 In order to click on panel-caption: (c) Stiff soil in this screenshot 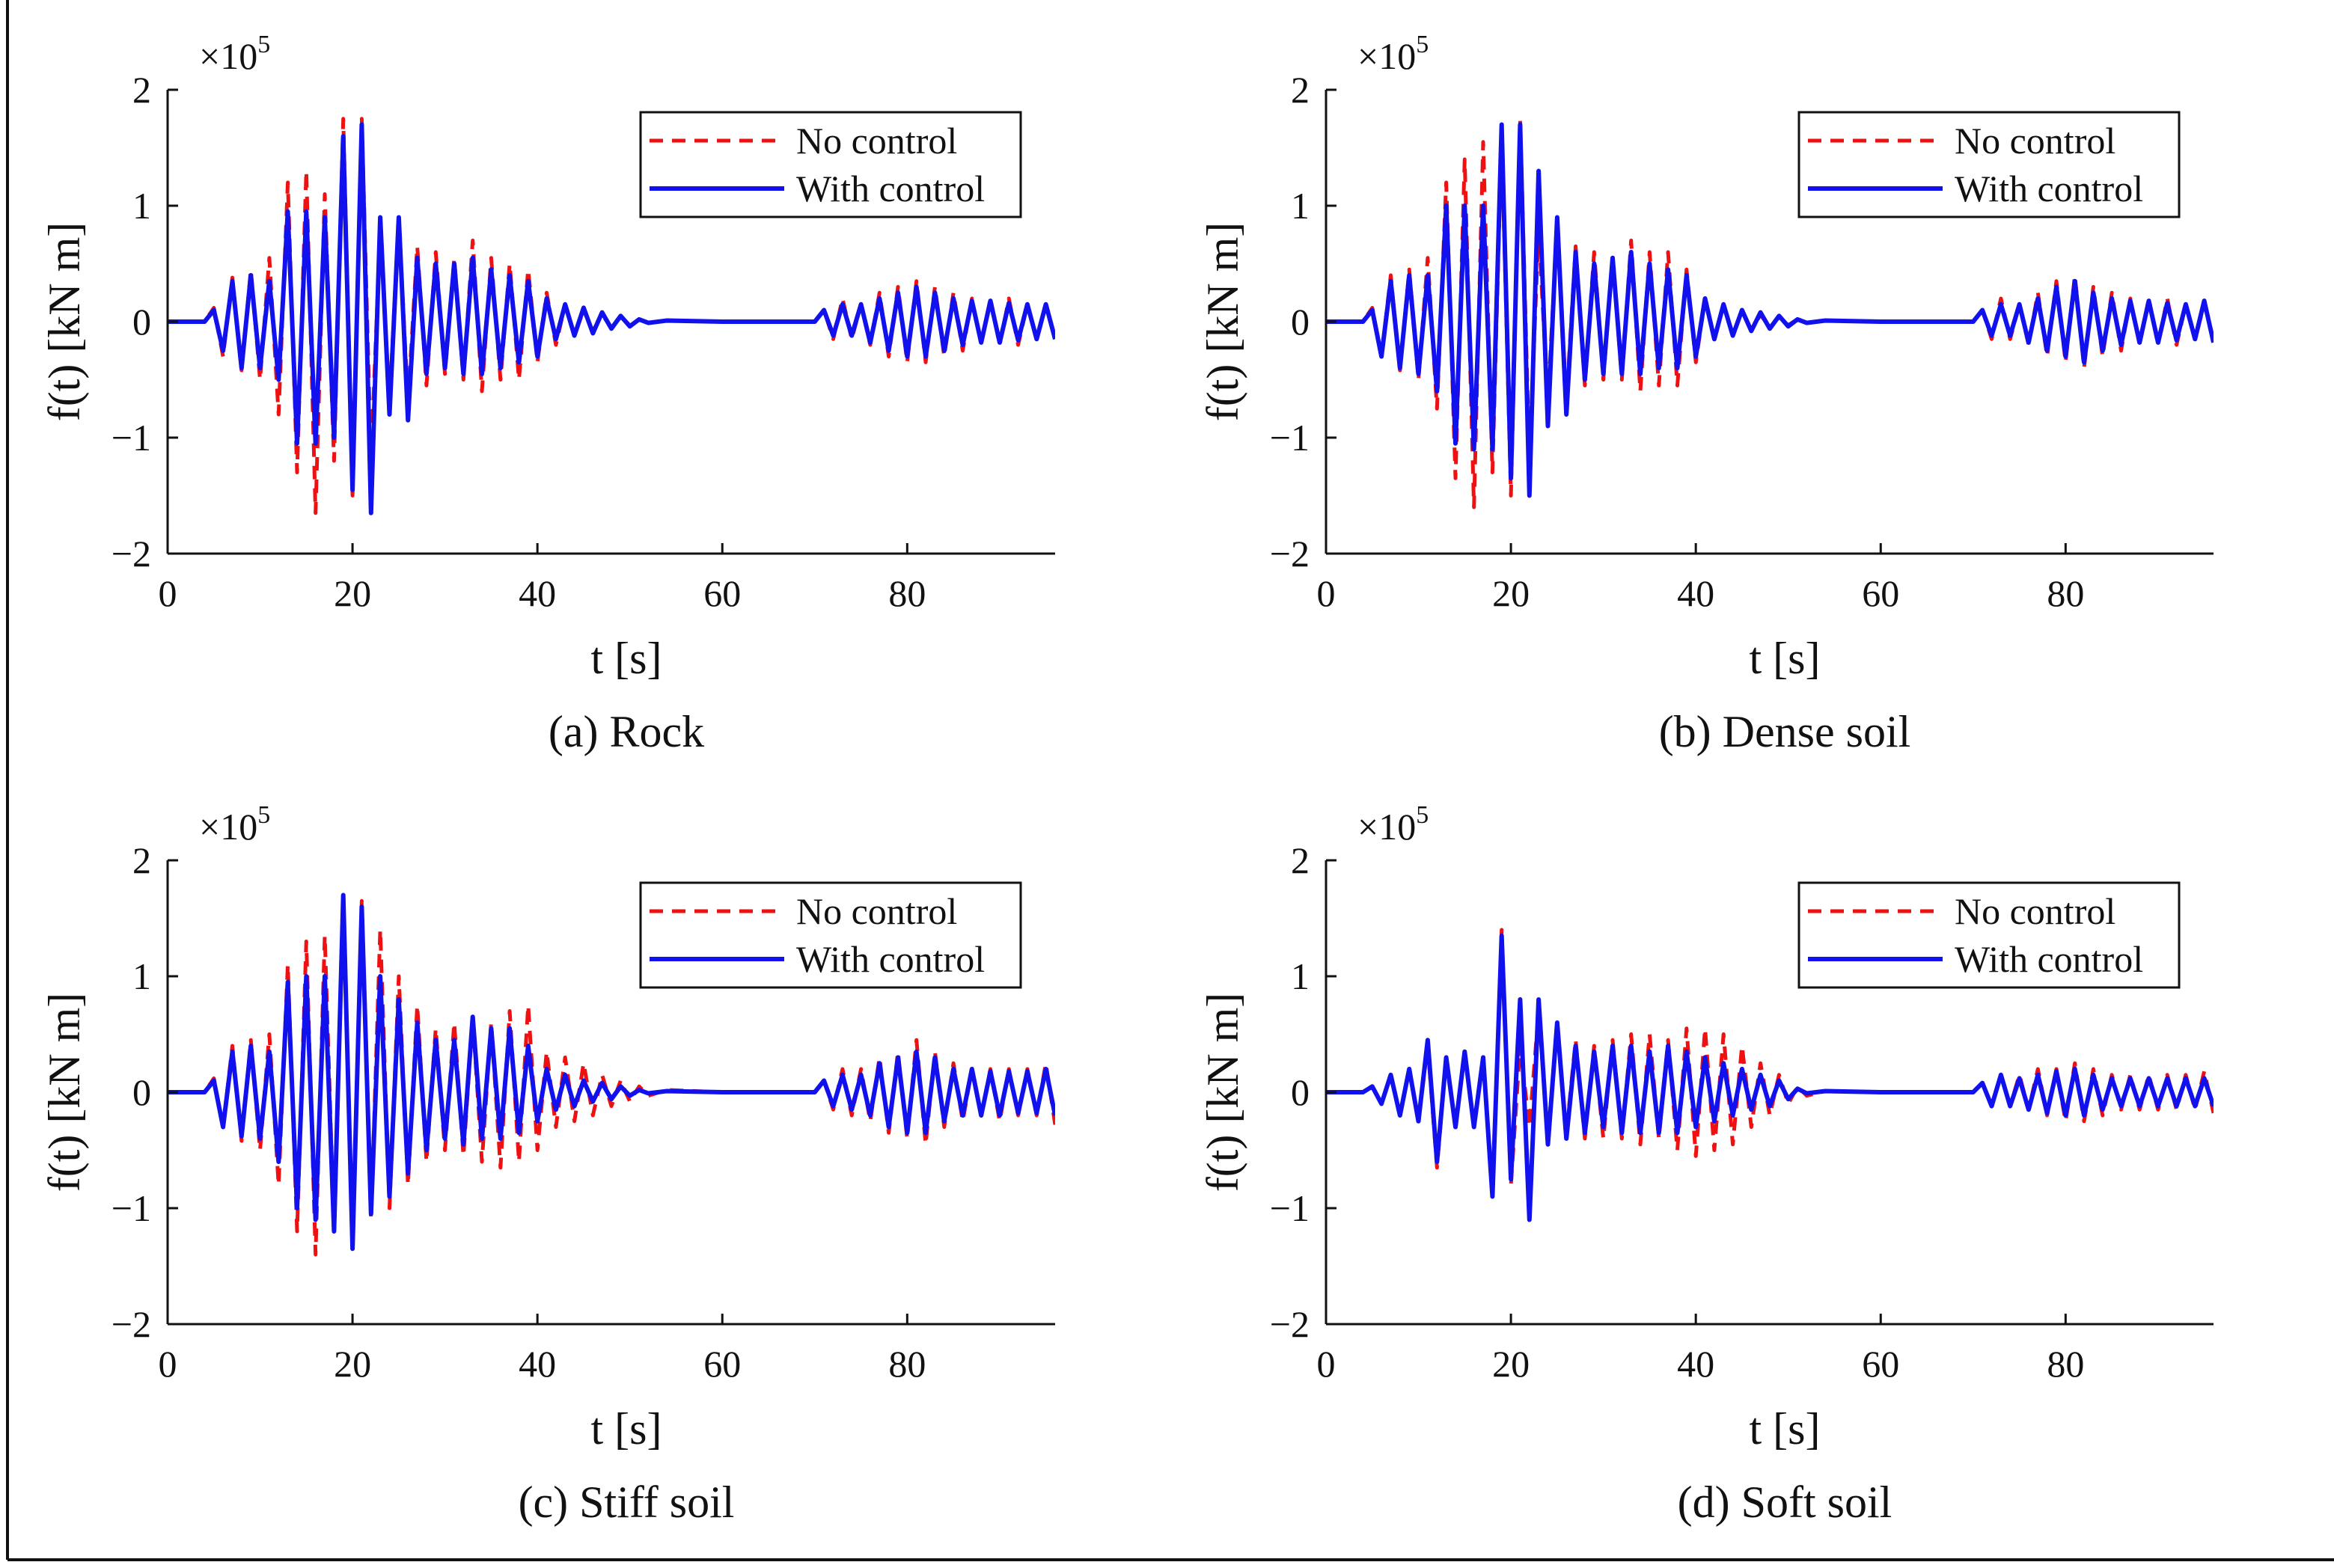, I will do `click(627, 1502)`.